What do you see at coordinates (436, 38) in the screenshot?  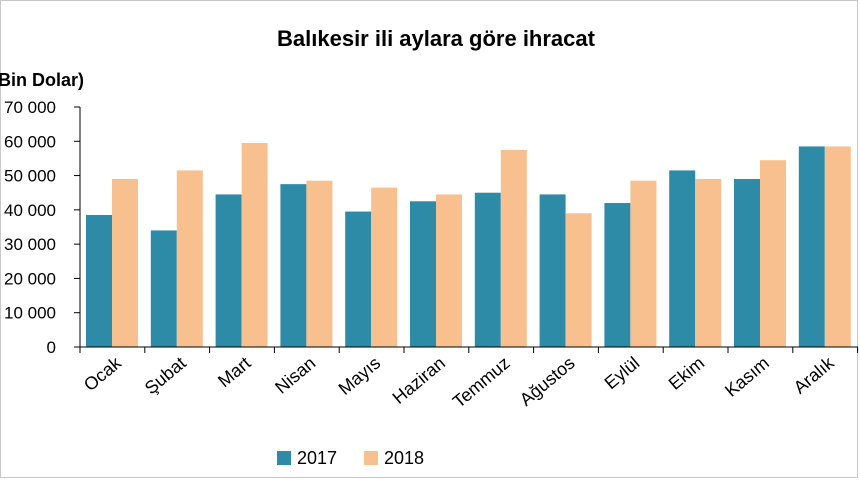 I see `chart-title: Balıkesir ili aylara göre ihracat` at bounding box center [436, 38].